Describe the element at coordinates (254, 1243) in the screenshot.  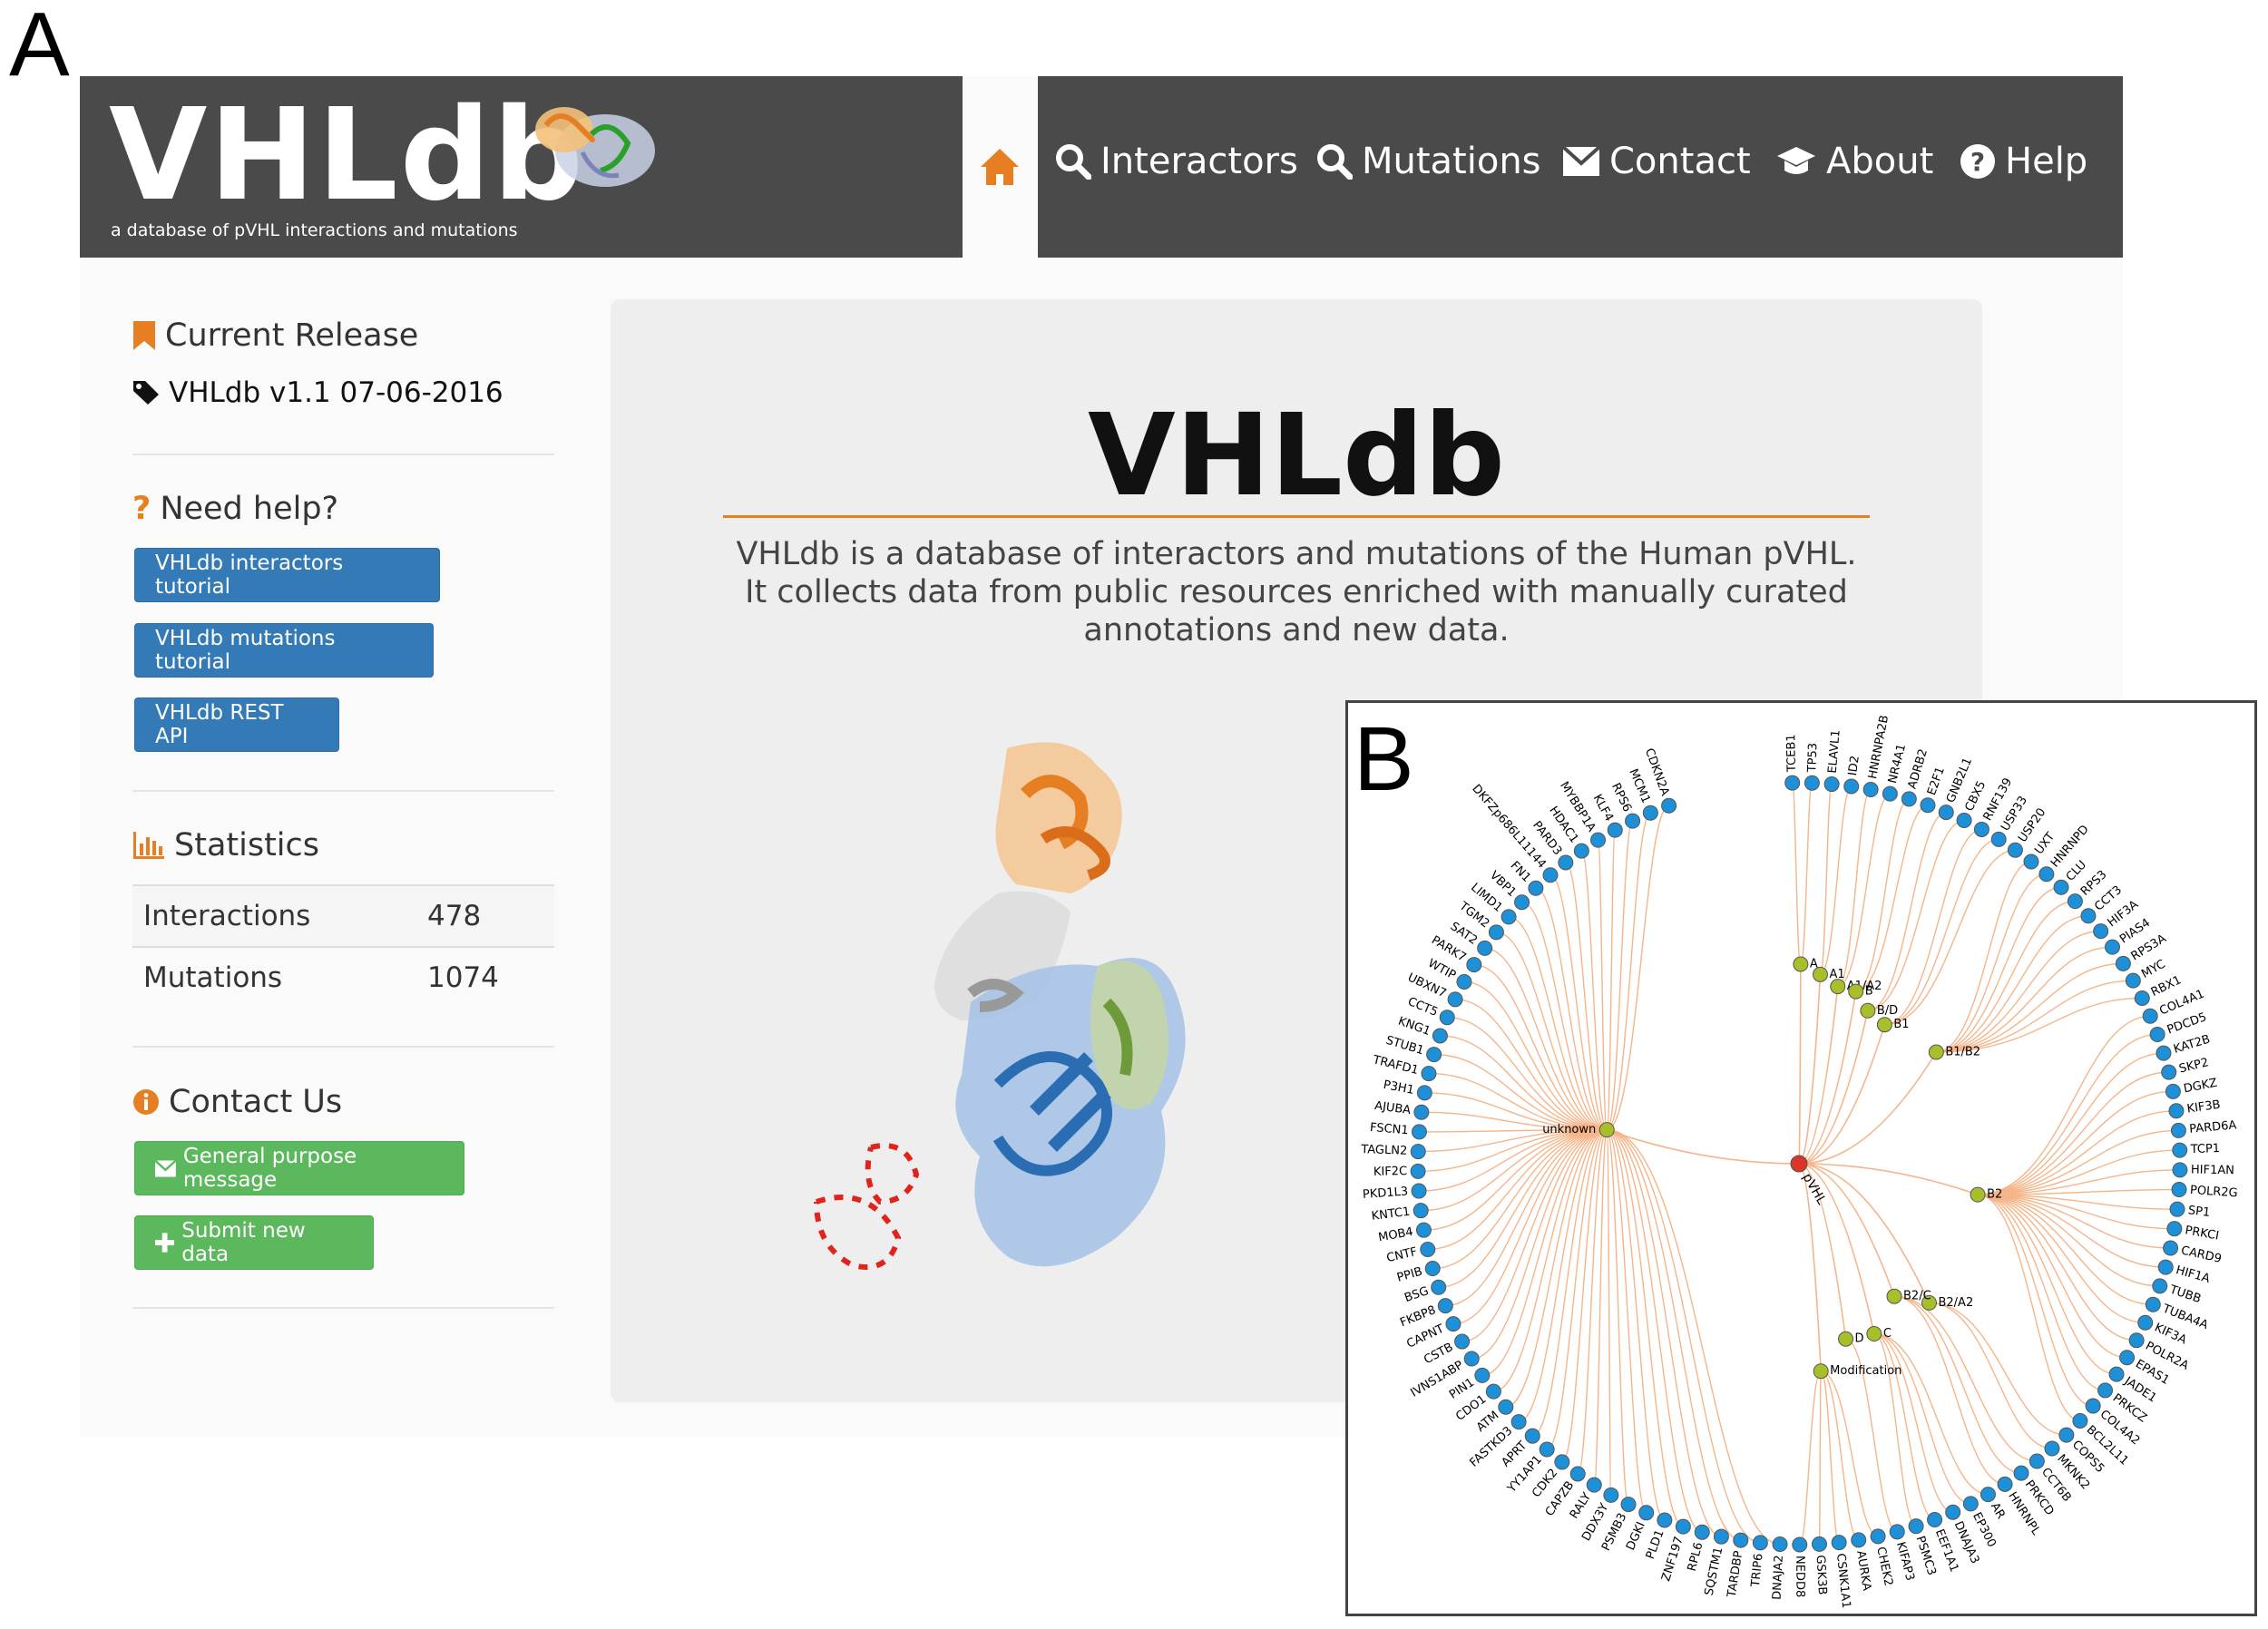
I see `submit-new-data-button: Submit new data` at that location.